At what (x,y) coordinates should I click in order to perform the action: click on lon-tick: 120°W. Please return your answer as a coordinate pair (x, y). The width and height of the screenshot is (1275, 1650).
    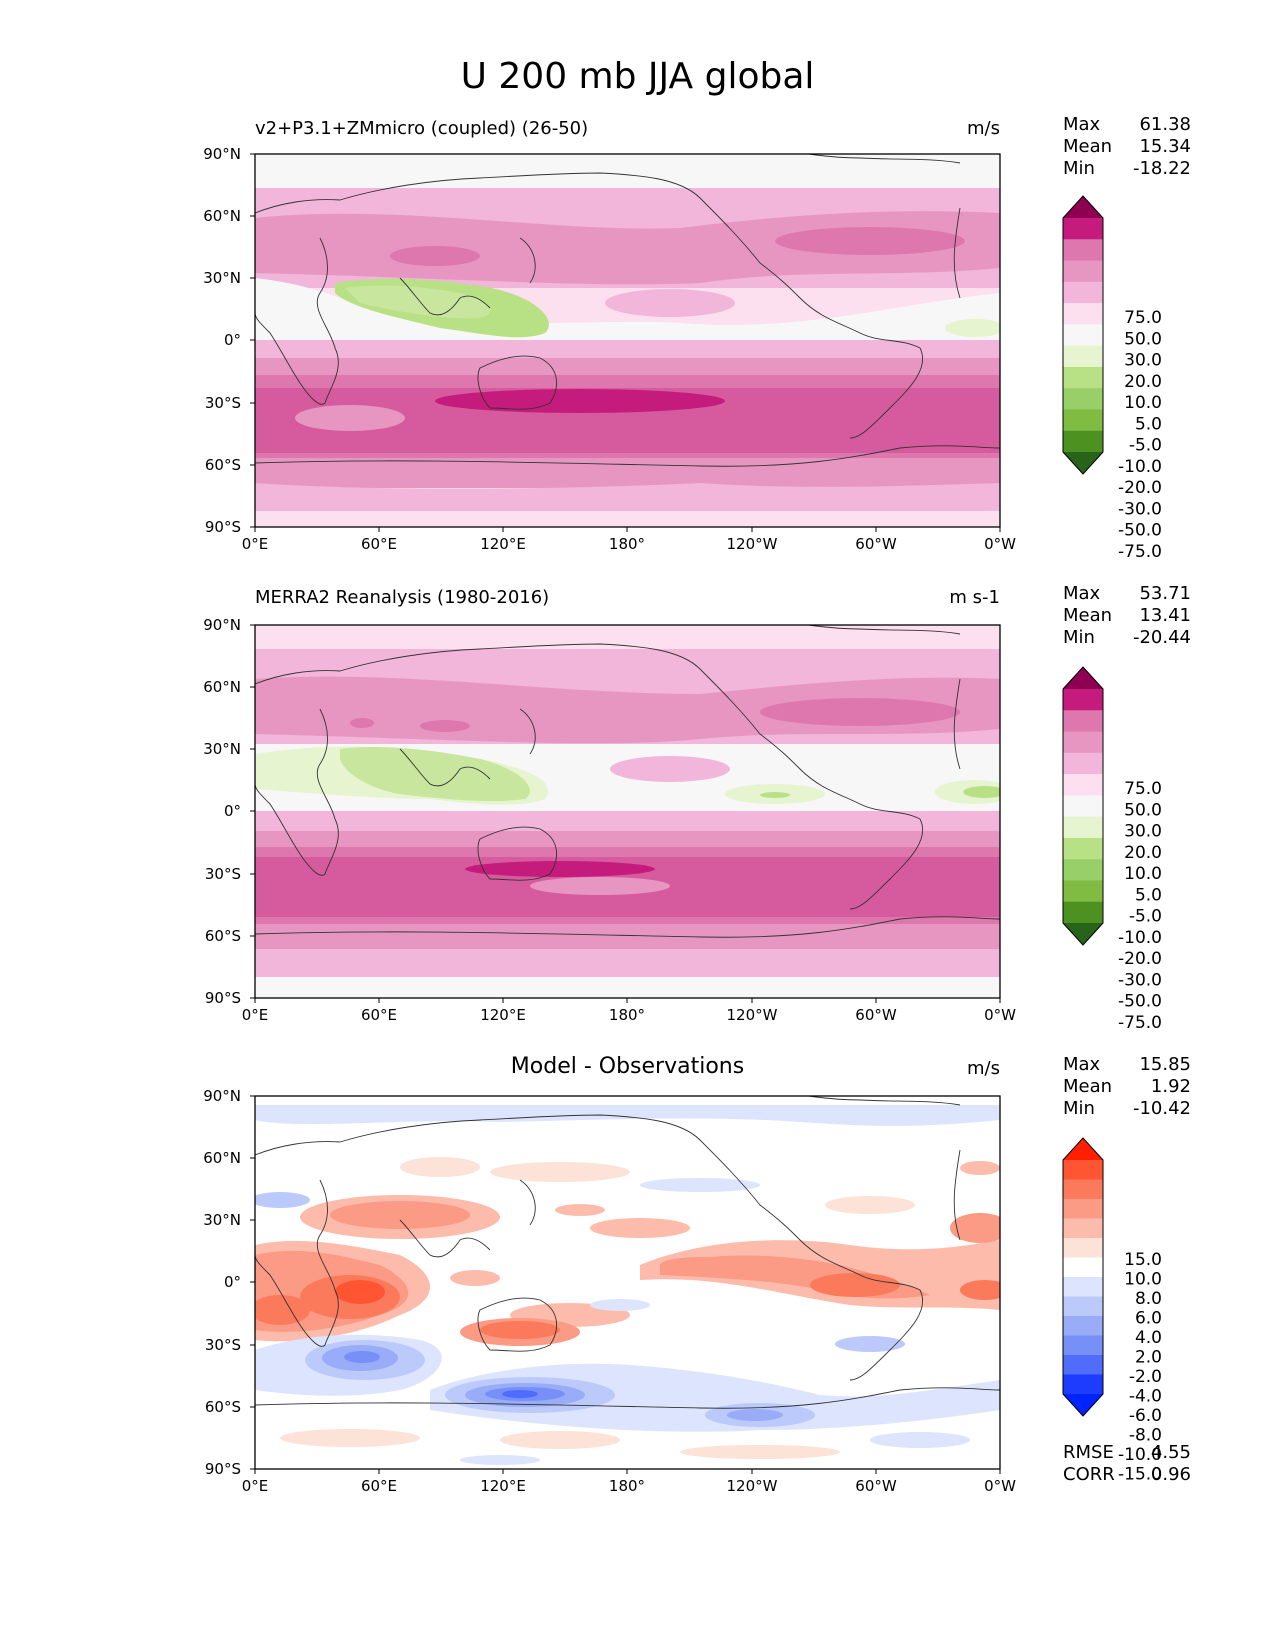
    Looking at the image, I should click on (752, 1015).